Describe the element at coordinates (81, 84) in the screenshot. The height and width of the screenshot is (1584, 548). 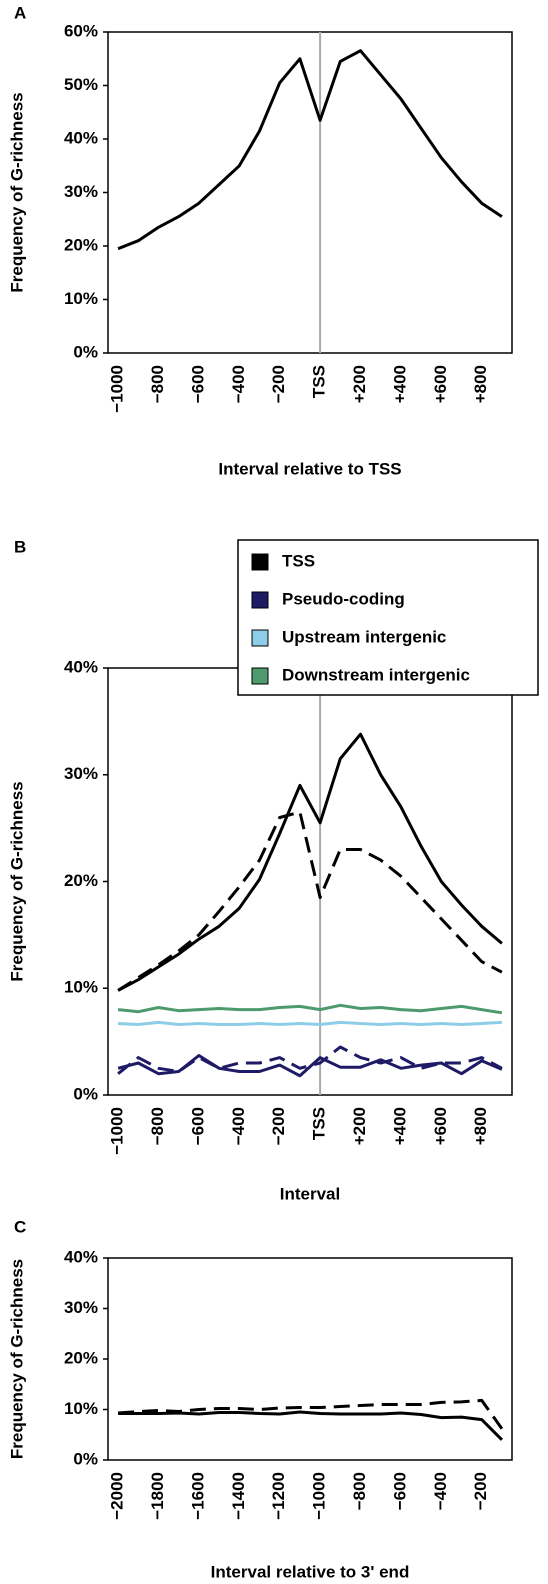
I see `y-tick-label: 50%` at that location.